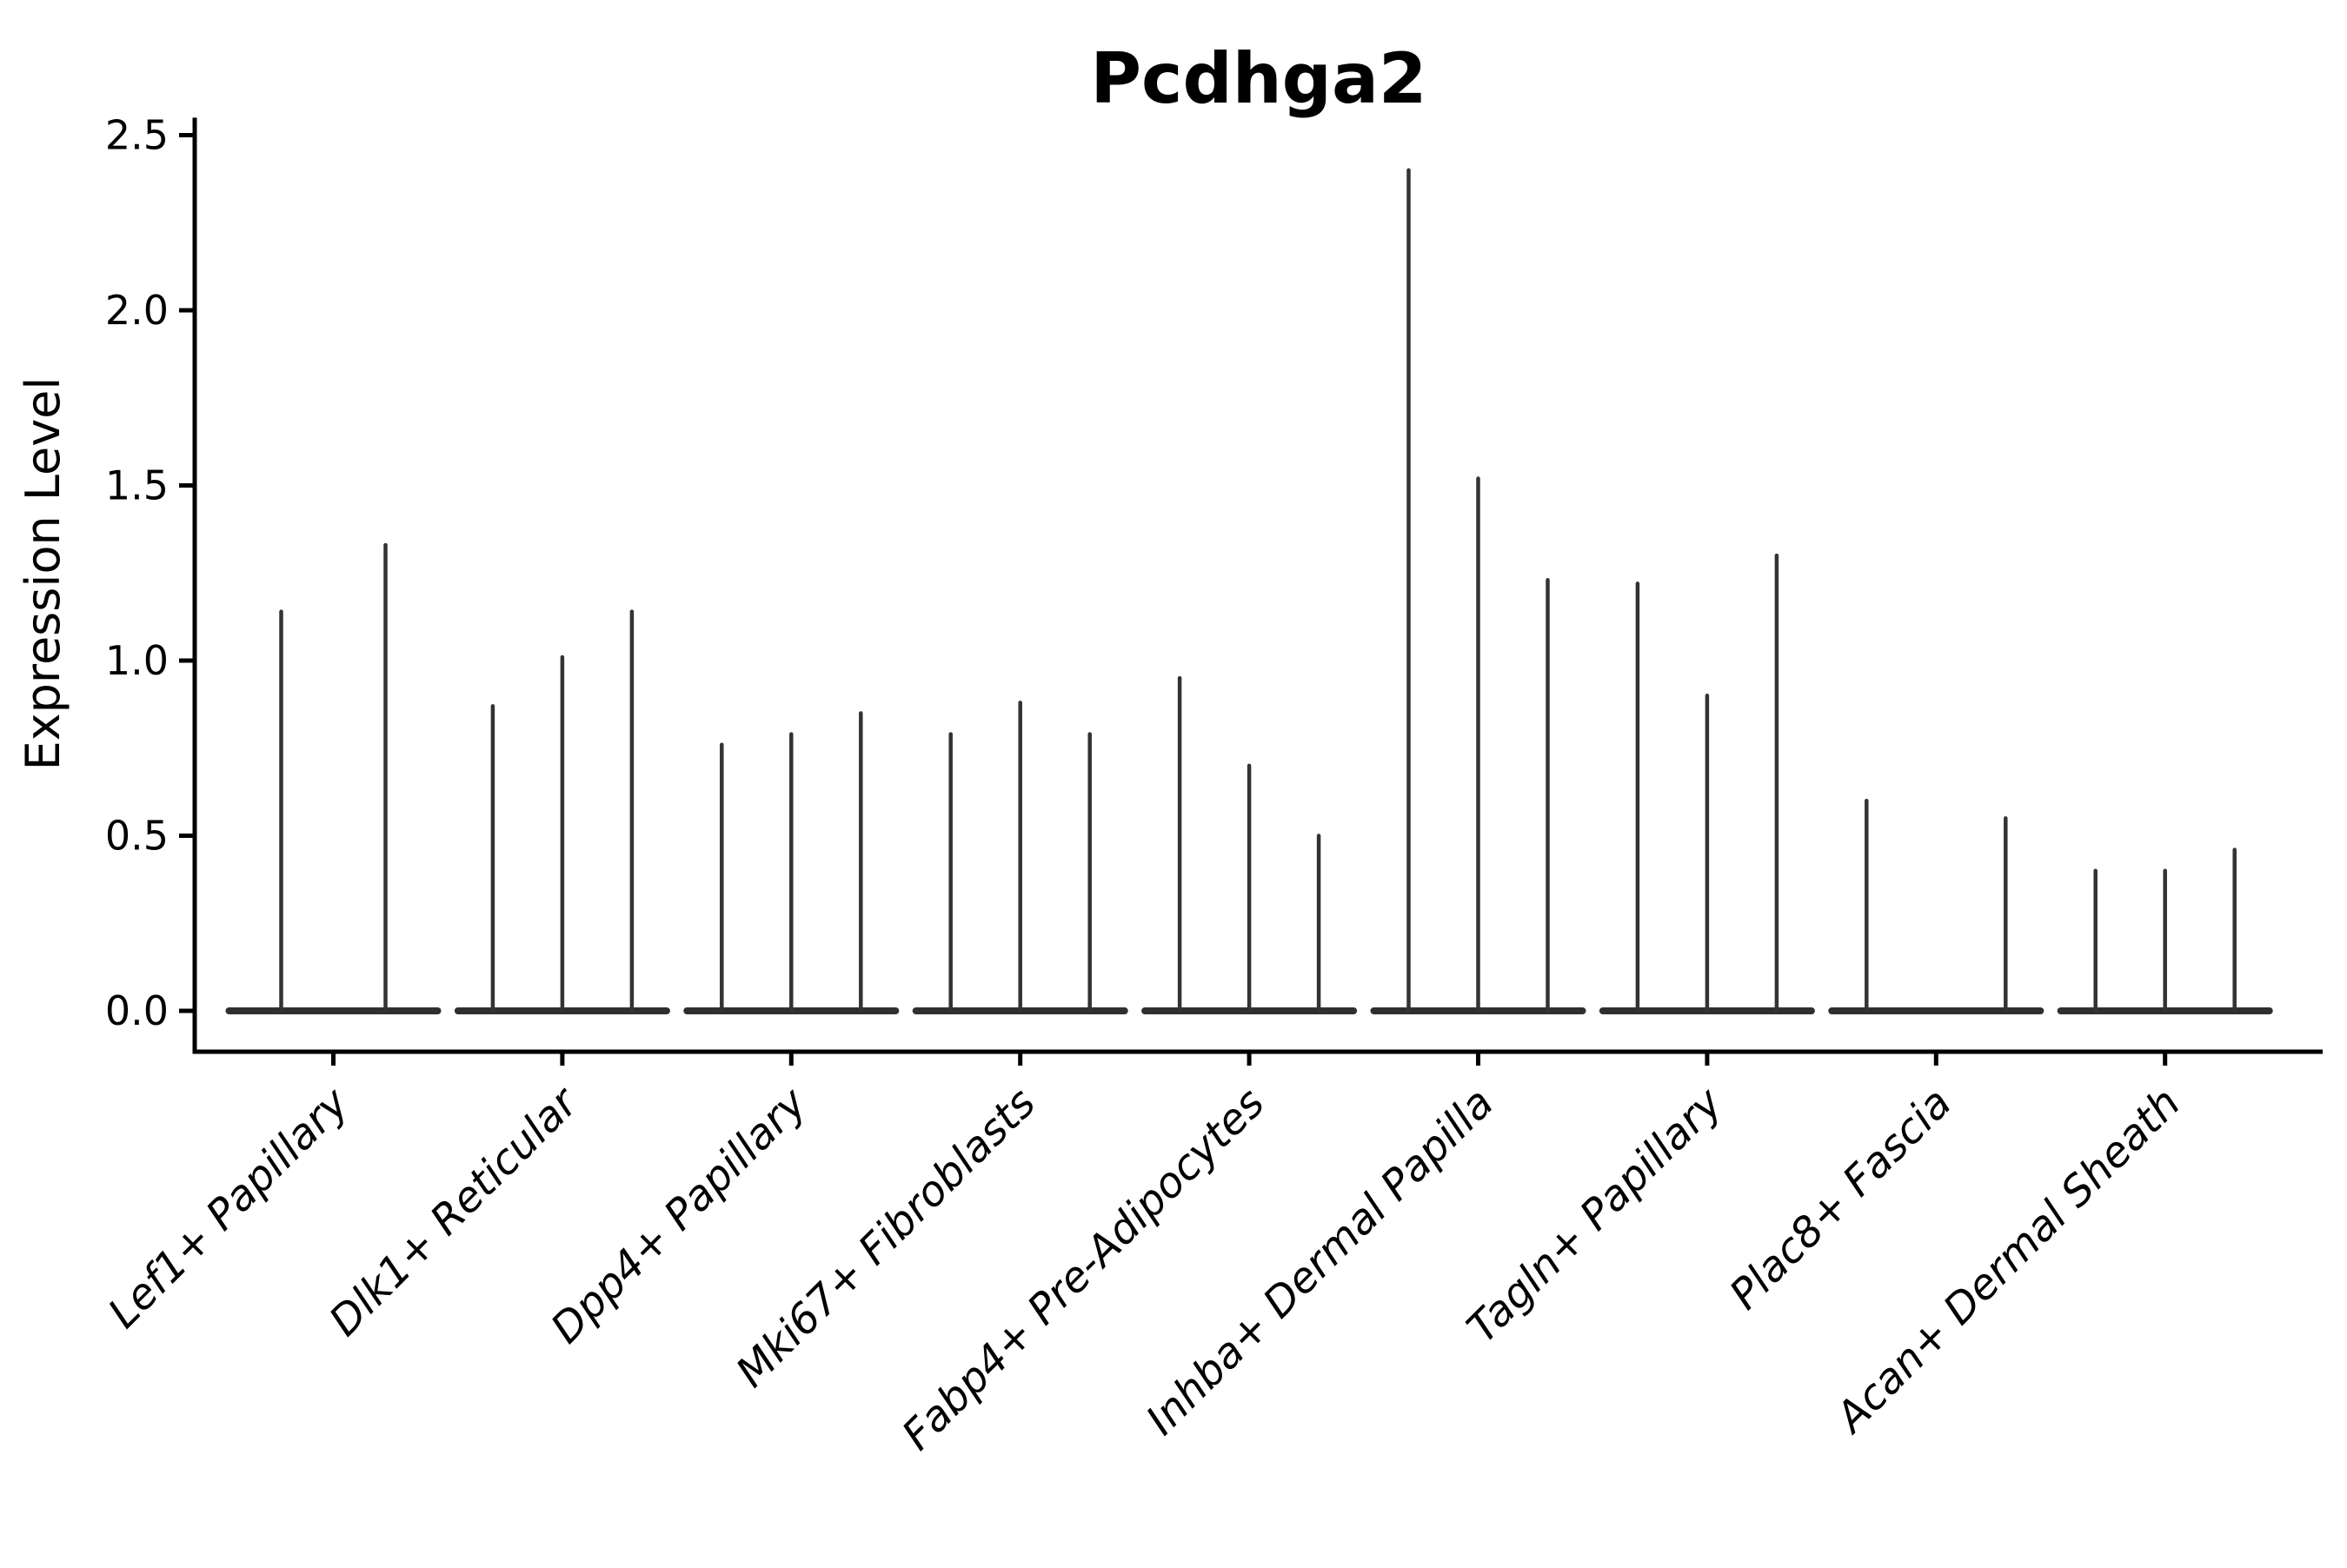  Describe the element at coordinates (137, 135) in the screenshot. I see `y-tick-label: 2.5` at that location.